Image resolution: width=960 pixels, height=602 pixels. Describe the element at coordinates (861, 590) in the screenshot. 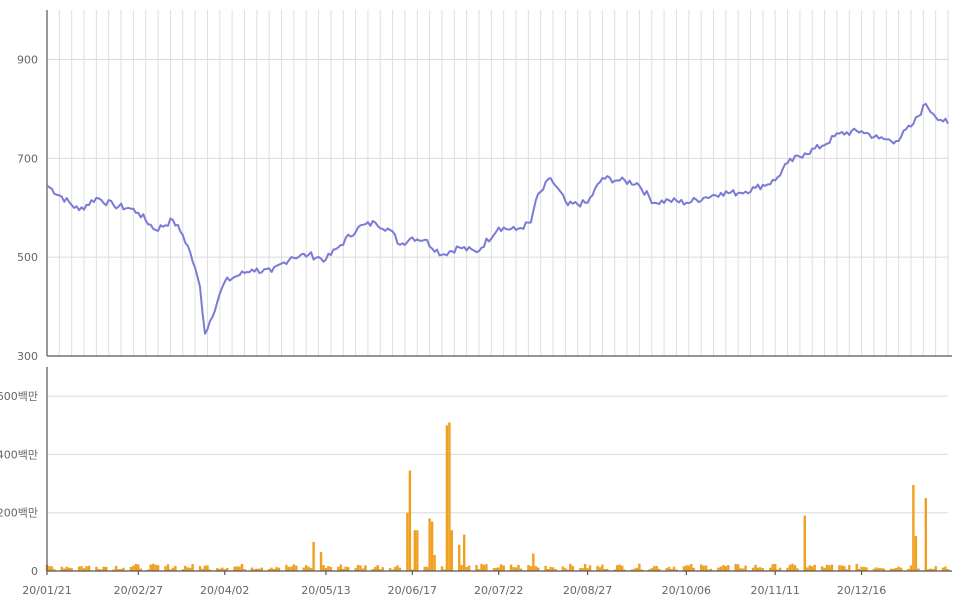

I see `x-tick-label-9: 20/12/16` at that location.